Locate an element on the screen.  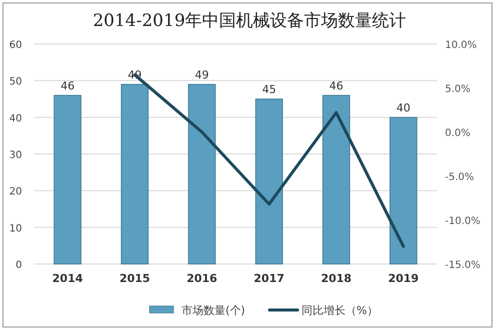
x-tick-label: 2014 is located at coordinates (68, 278).